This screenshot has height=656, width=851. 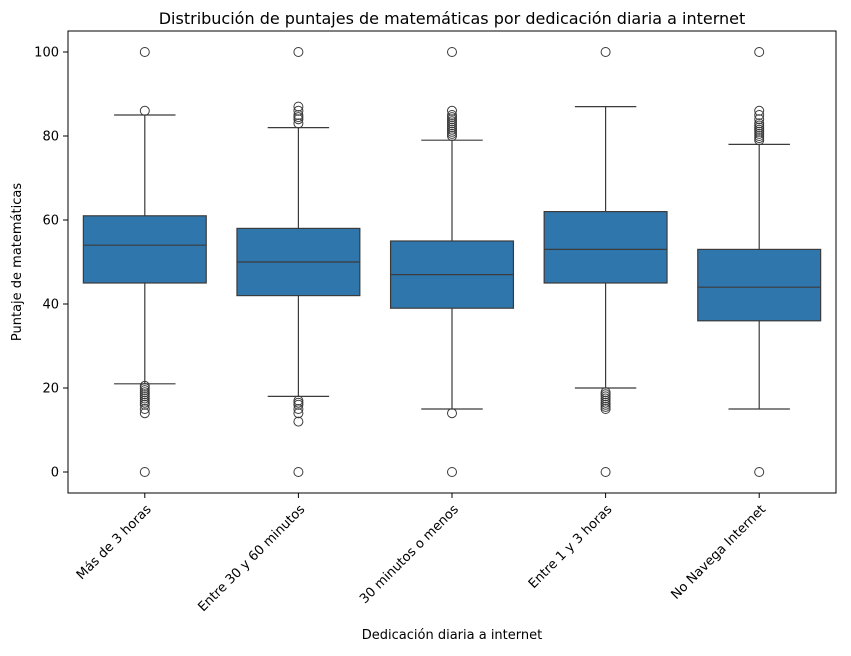 I want to click on y-tick-label: 20, so click(x=50, y=389).